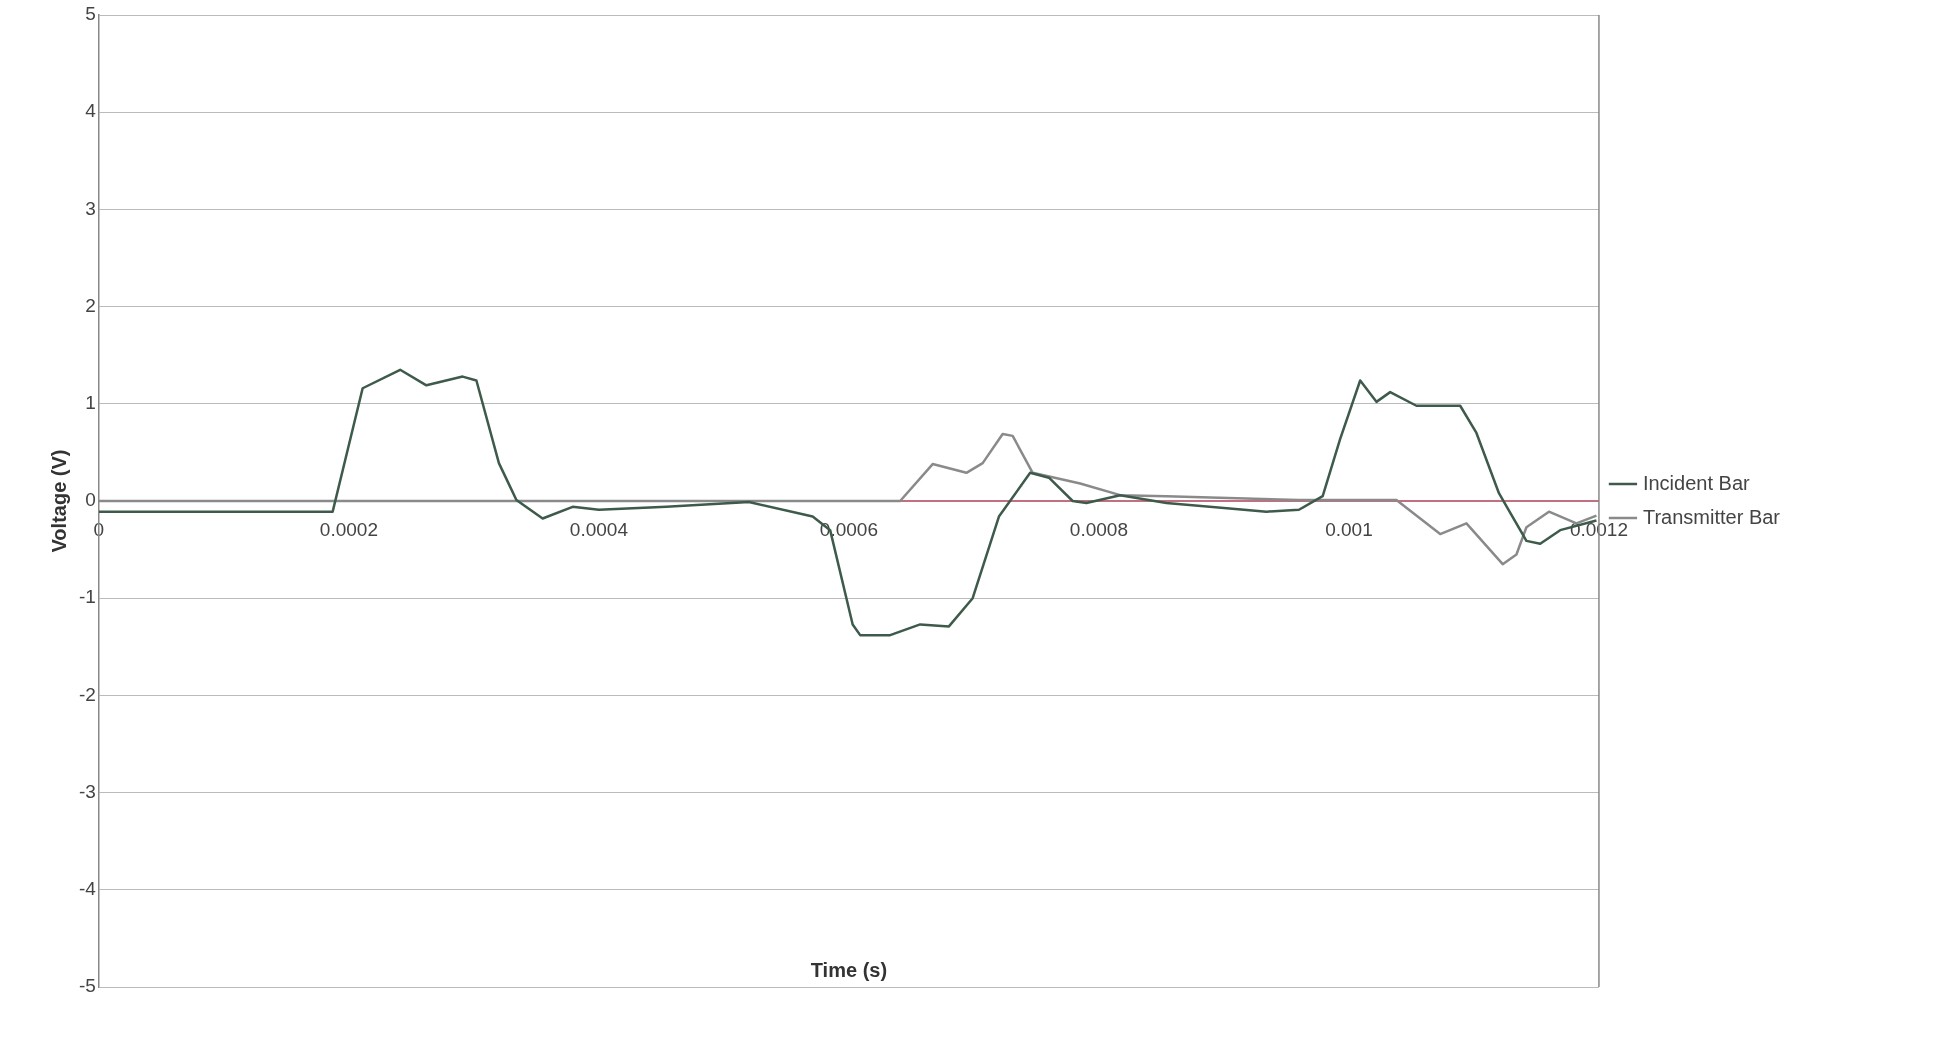 This screenshot has width=1940, height=1049. Describe the element at coordinates (348, 529) in the screenshot. I see `x-tick-label: 0.0002` at that location.